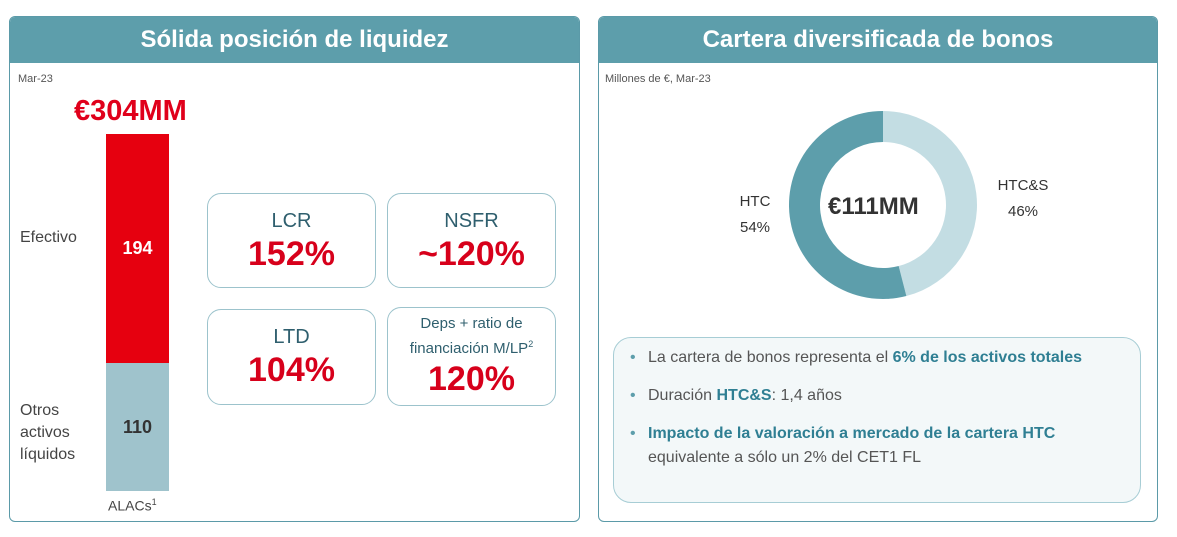 This screenshot has width=1177, height=537. Describe the element at coordinates (130, 111) in the screenshot. I see `total-label: €304MM` at that location.